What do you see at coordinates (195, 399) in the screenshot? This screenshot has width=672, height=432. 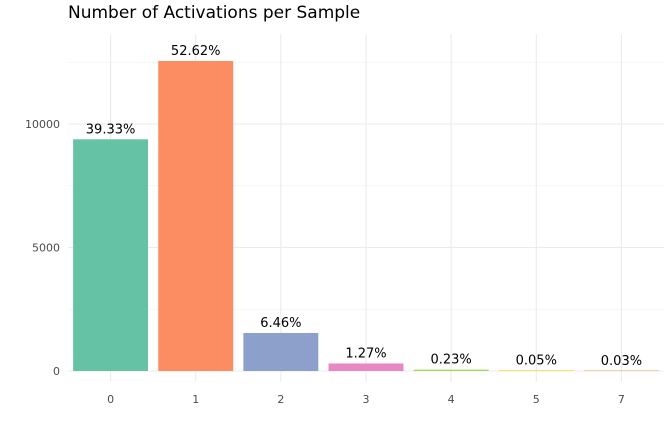 I see `x-tick-label: 1` at bounding box center [195, 399].